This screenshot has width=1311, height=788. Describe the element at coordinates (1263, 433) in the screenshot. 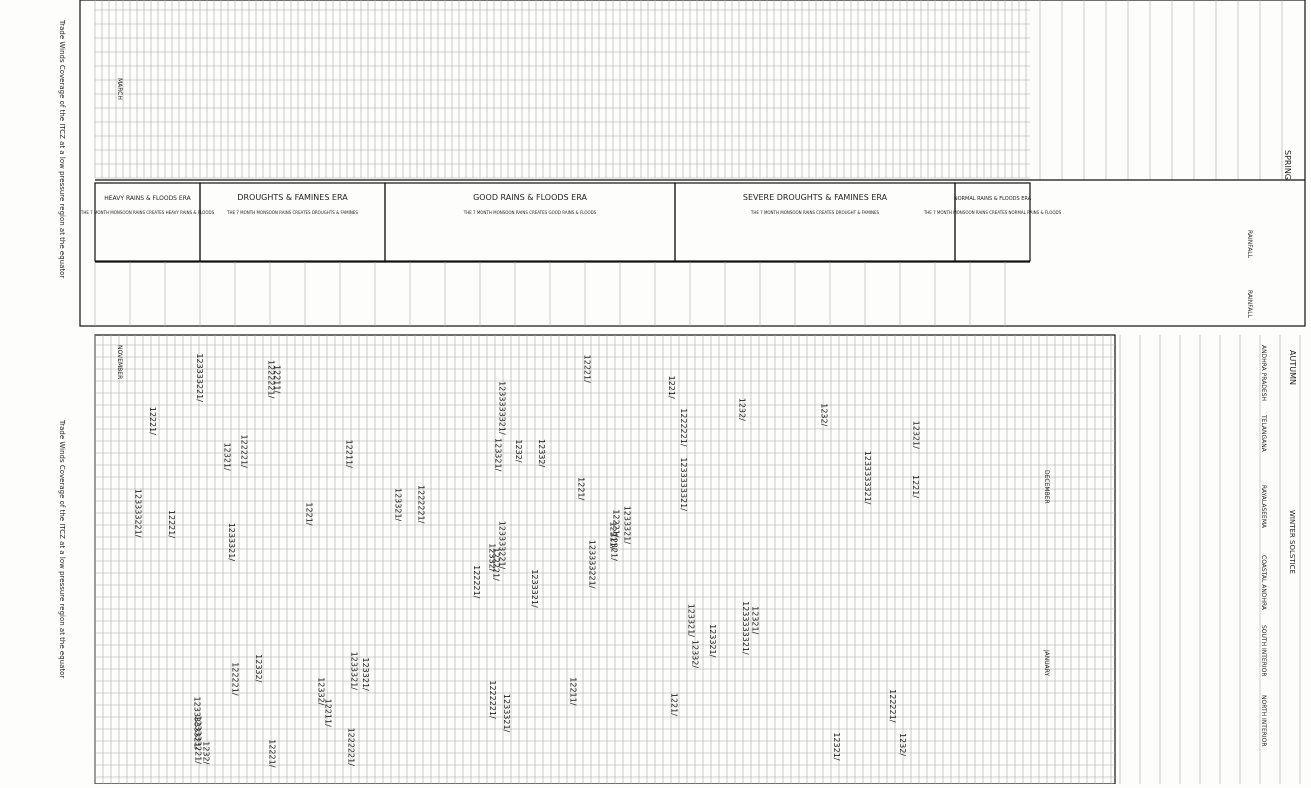

I see `region-label: TELANGANA` at that location.